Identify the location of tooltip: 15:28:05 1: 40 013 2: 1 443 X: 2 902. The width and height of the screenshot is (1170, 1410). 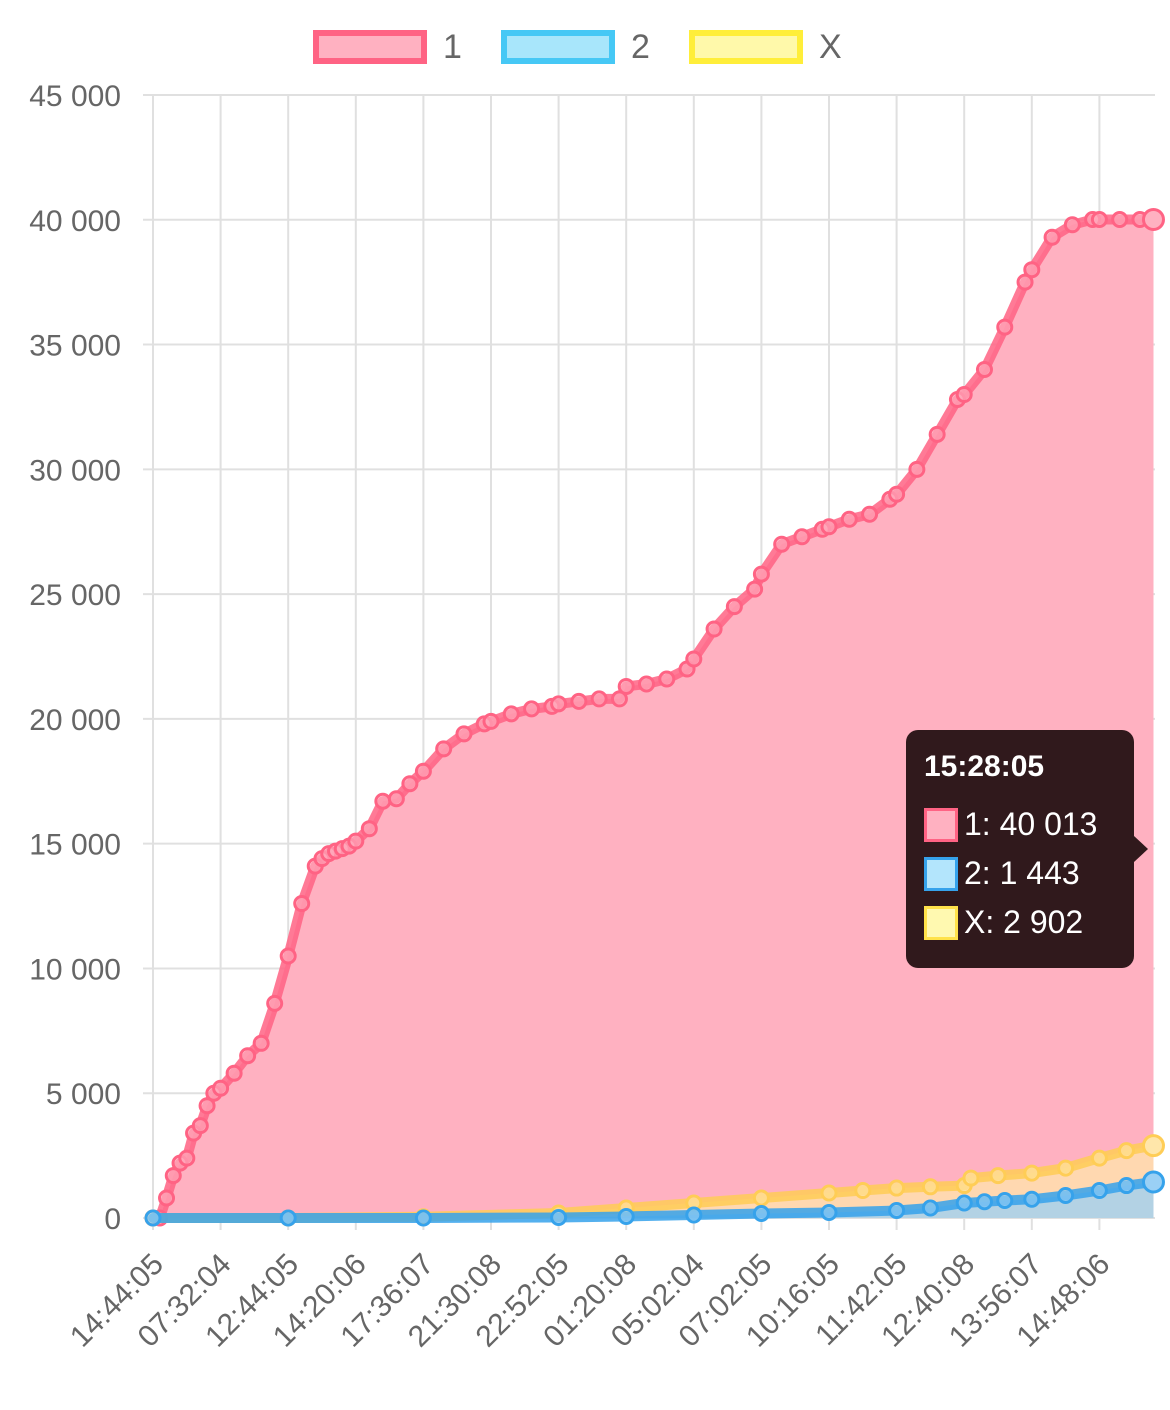
(1020, 849).